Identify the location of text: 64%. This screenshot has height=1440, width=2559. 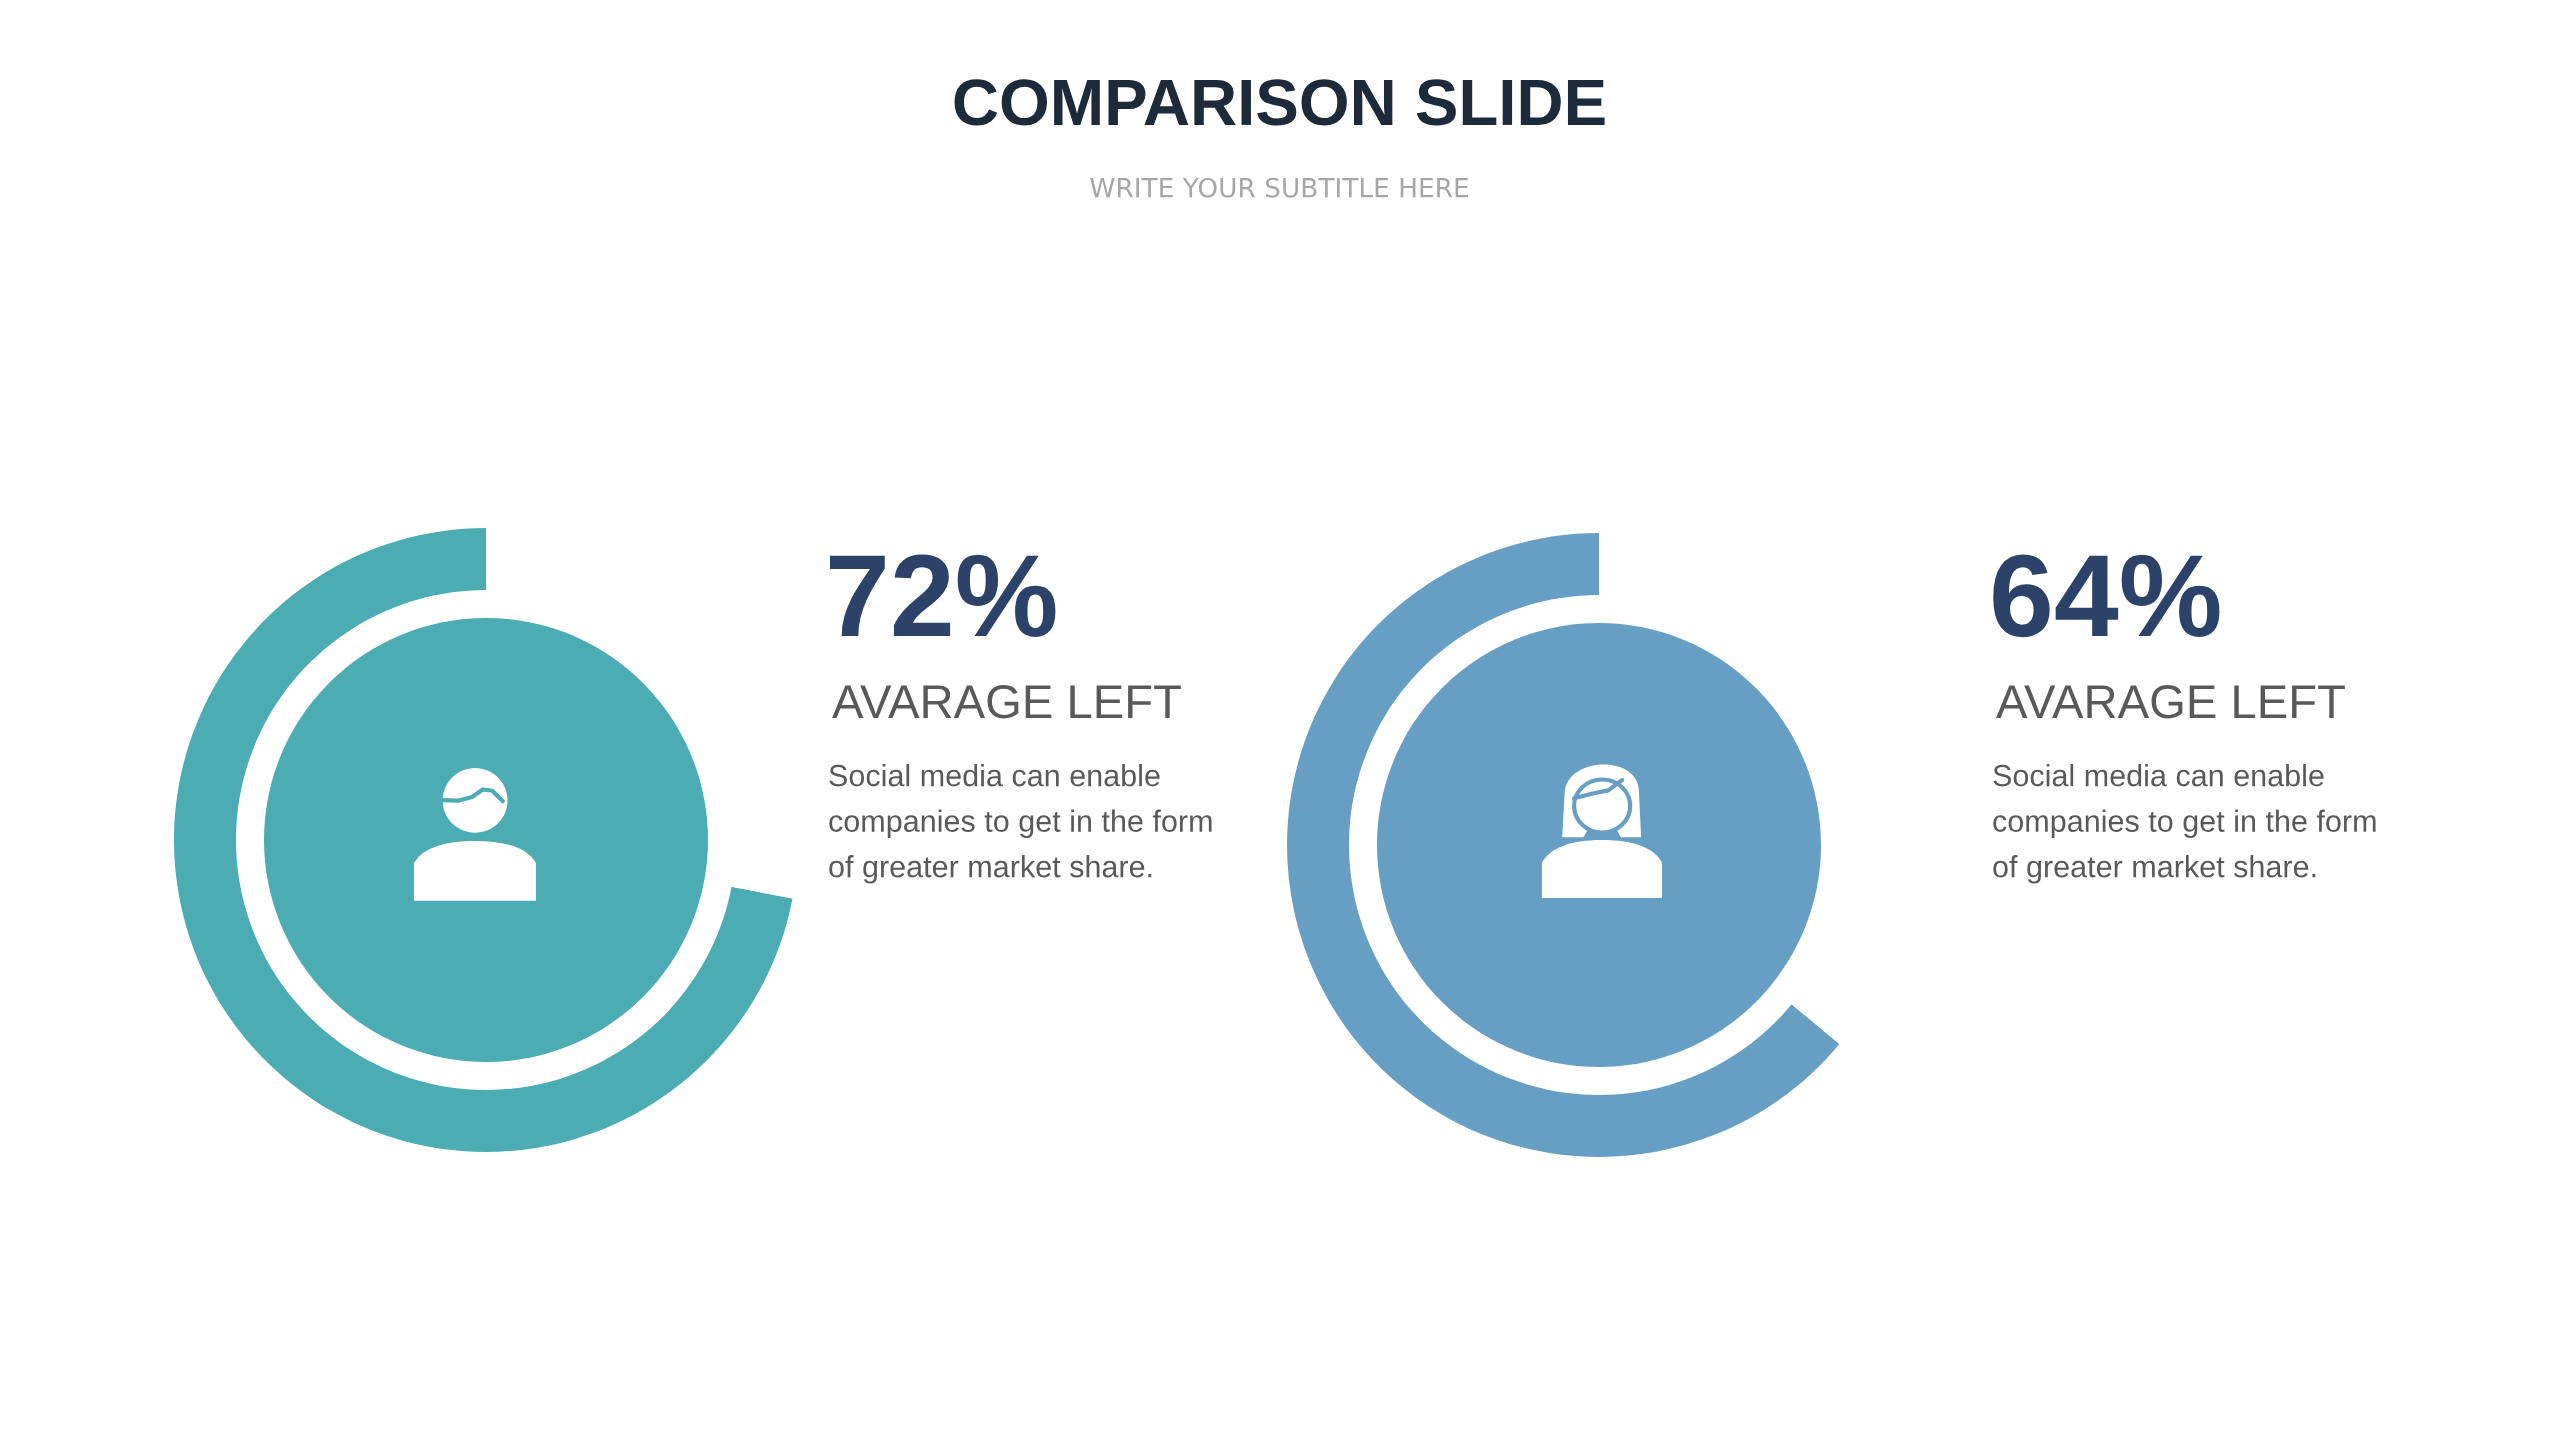
(2106, 596).